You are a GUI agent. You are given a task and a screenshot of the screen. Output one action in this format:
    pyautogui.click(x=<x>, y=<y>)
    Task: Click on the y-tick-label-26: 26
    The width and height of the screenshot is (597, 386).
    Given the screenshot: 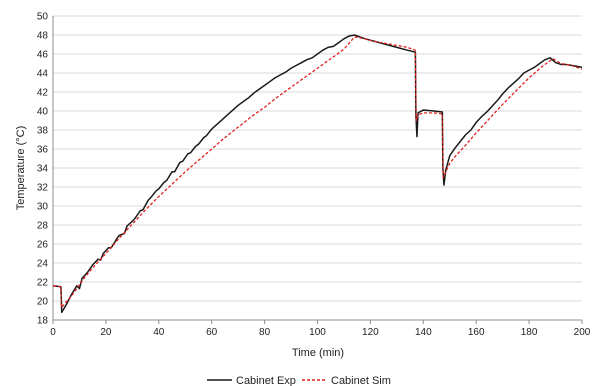 What is the action you would take?
    pyautogui.click(x=43, y=245)
    